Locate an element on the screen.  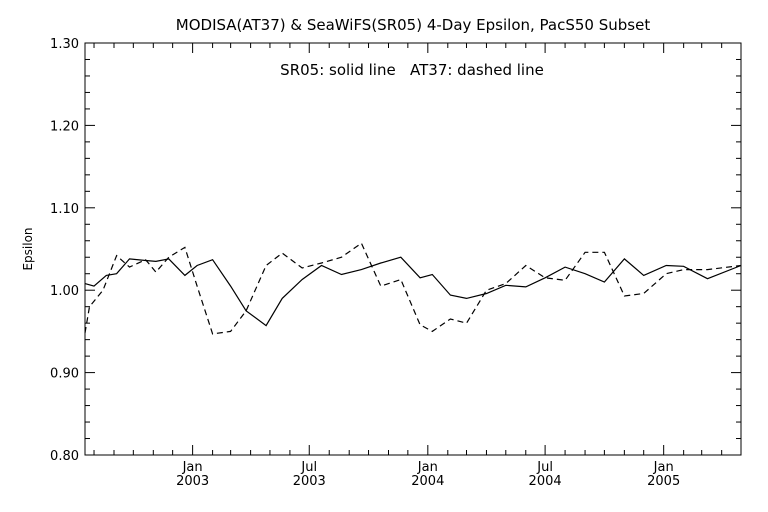
x-tick-label-year: 2005 is located at coordinates (663, 481).